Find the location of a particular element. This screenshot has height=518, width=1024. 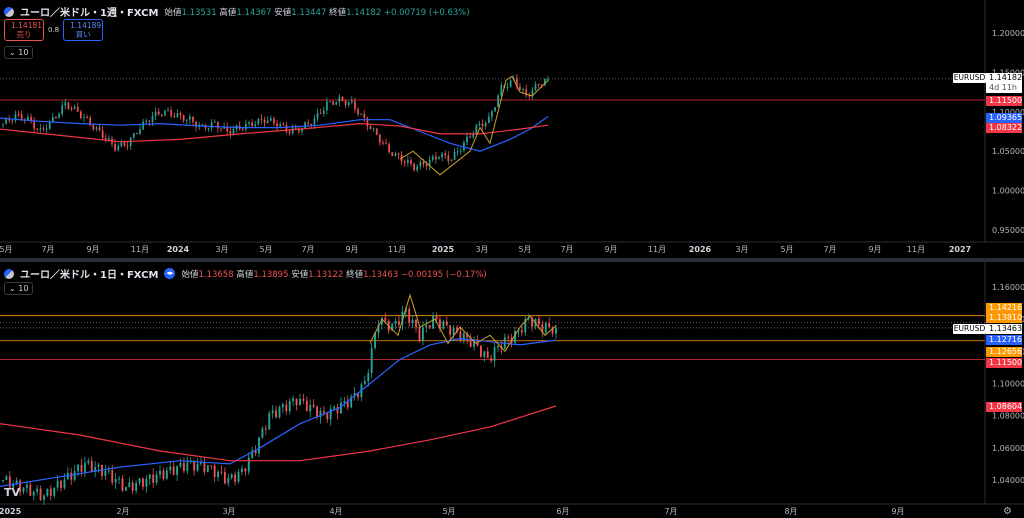

weekly-indicators-toggle: ⌄ 10 is located at coordinates (19, 52).